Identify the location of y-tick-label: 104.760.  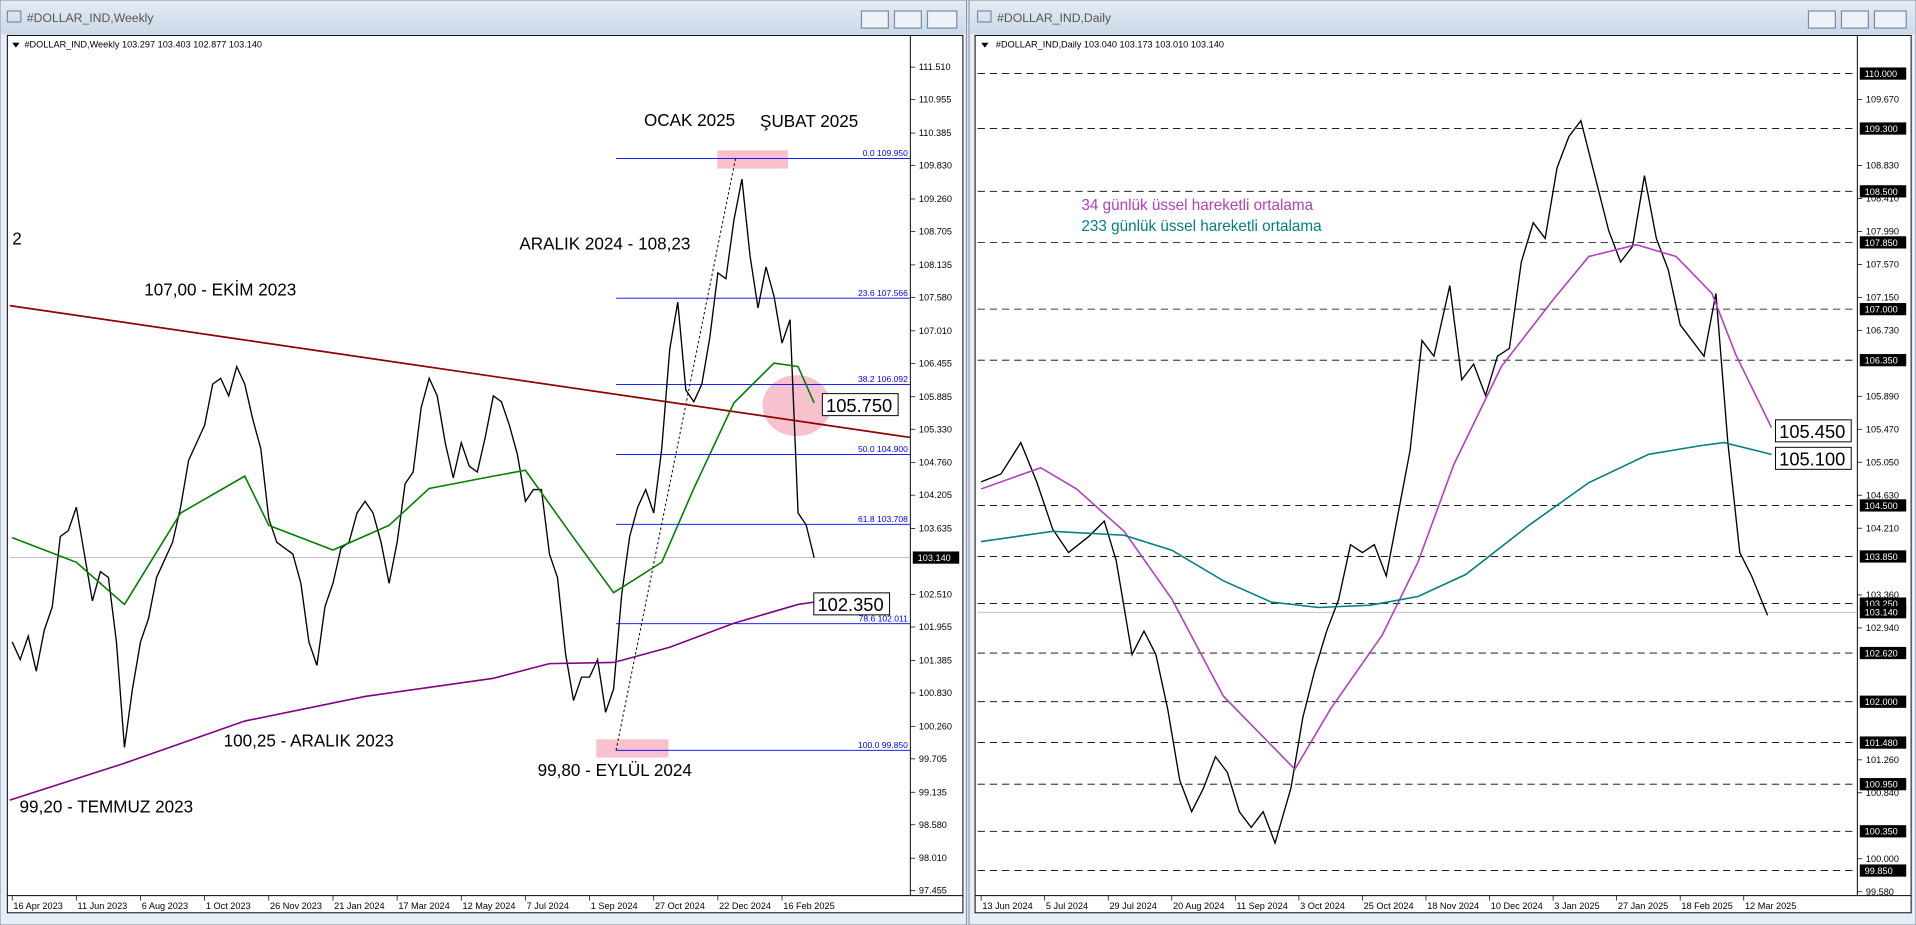
(935, 463).